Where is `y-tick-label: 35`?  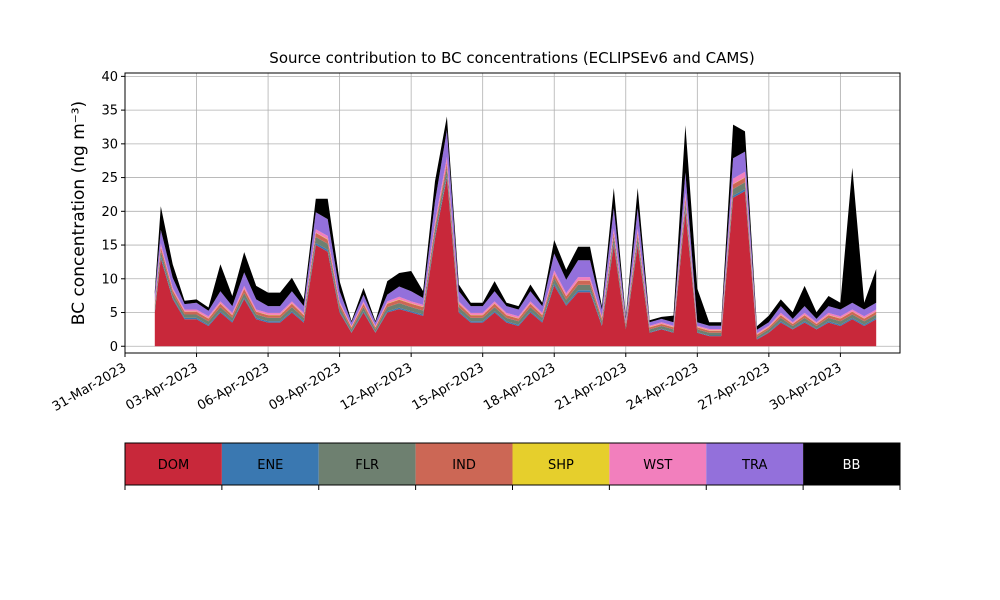 y-tick-label: 35 is located at coordinates (109, 111).